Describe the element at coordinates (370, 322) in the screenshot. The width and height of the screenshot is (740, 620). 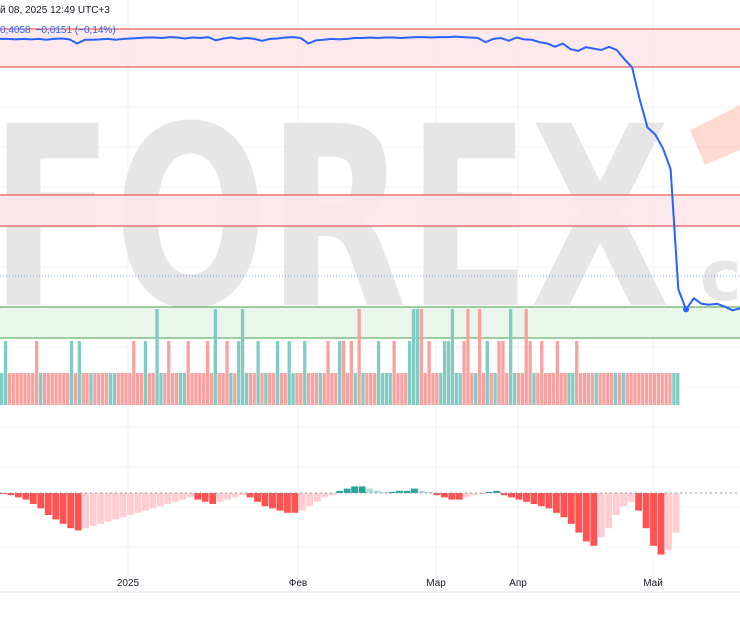
I see `support-zone` at that location.